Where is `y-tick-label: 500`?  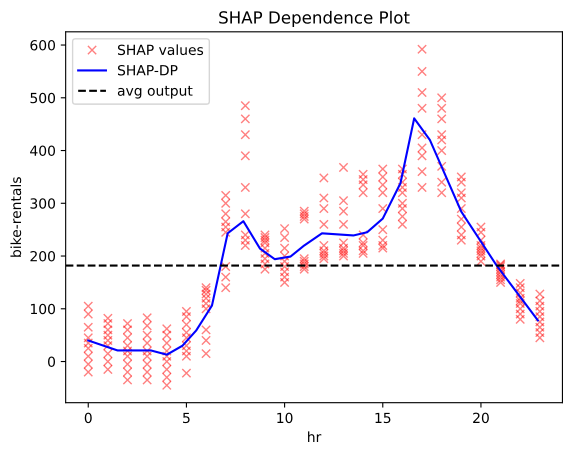
y-tick-label: 500 is located at coordinates (43, 98).